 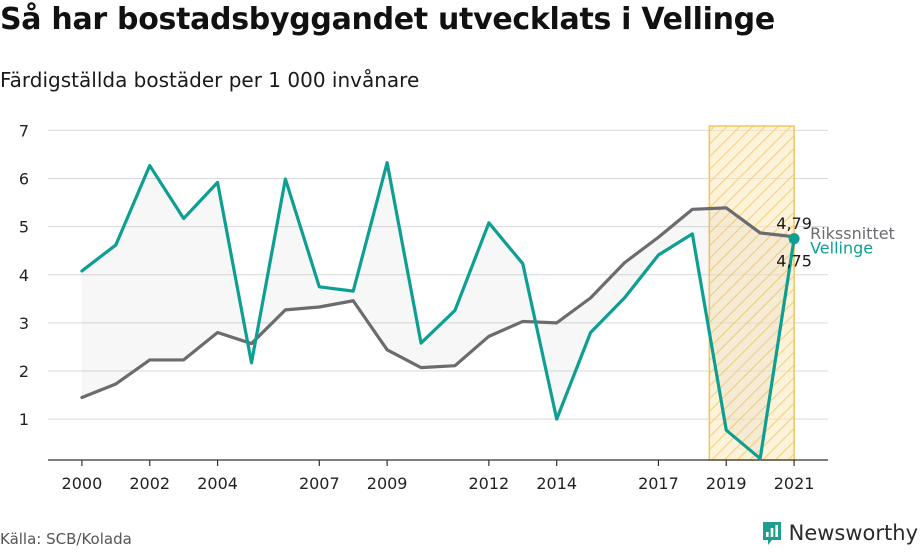 I want to click on y-tick-label-6: 6, so click(x=24, y=179).